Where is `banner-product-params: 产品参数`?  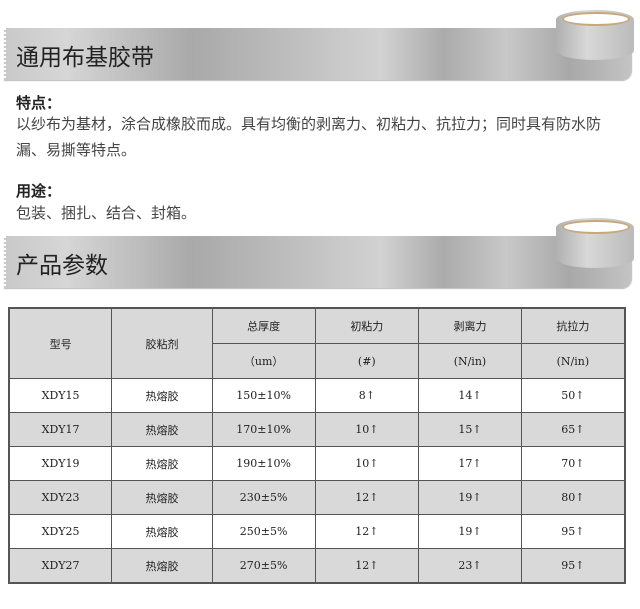 banner-product-params: 产品参数 is located at coordinates (319, 248).